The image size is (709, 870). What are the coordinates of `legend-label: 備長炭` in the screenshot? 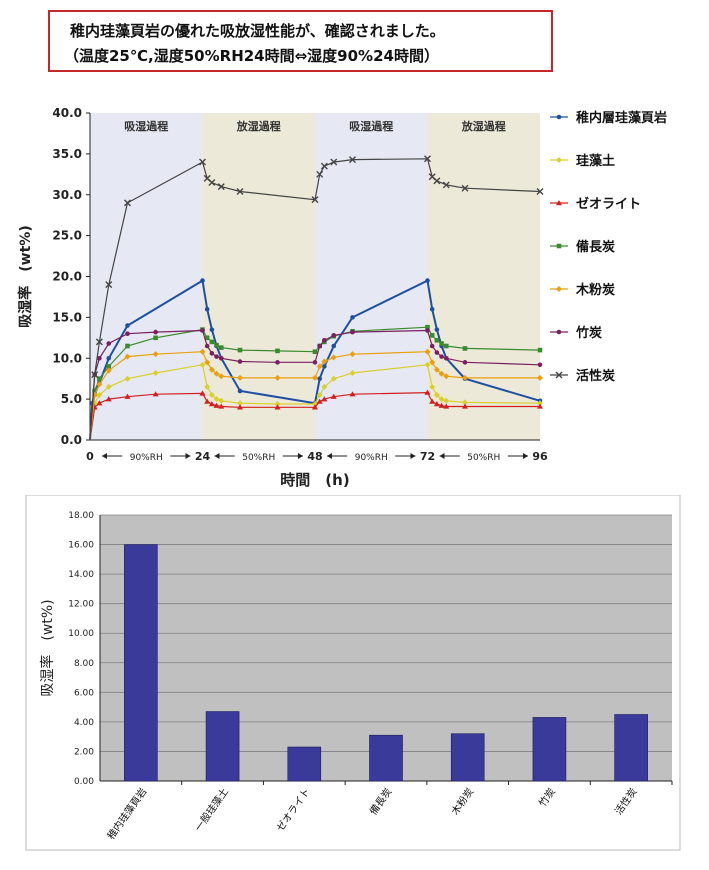 It's located at (595, 247).